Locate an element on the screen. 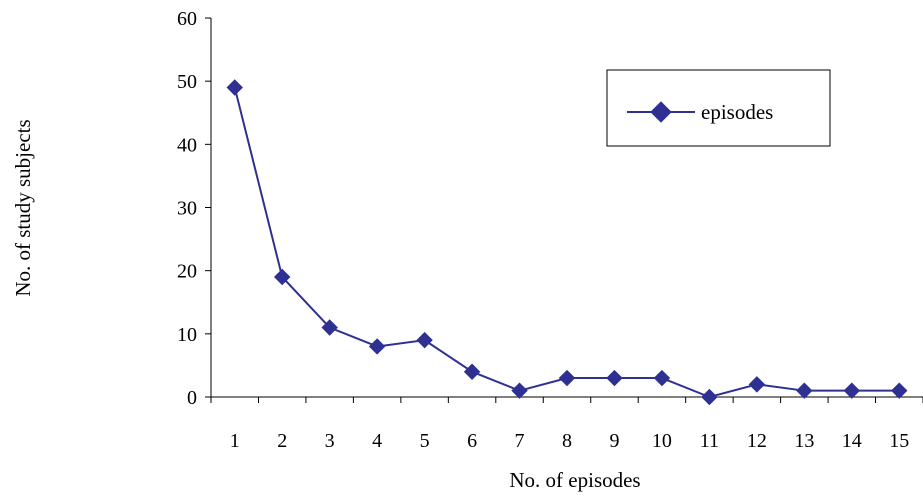 Image resolution: width=923 pixels, height=498 pixels. y-tick-label: 20 is located at coordinates (187, 272).